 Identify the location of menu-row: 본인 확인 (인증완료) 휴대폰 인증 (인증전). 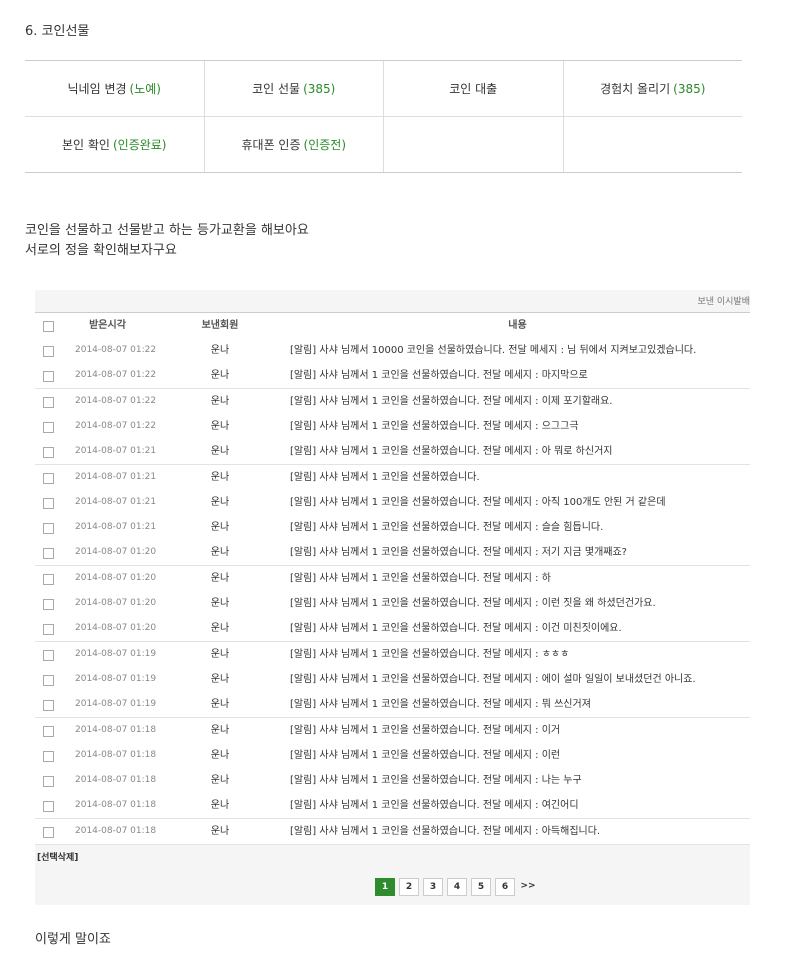
(383, 144).